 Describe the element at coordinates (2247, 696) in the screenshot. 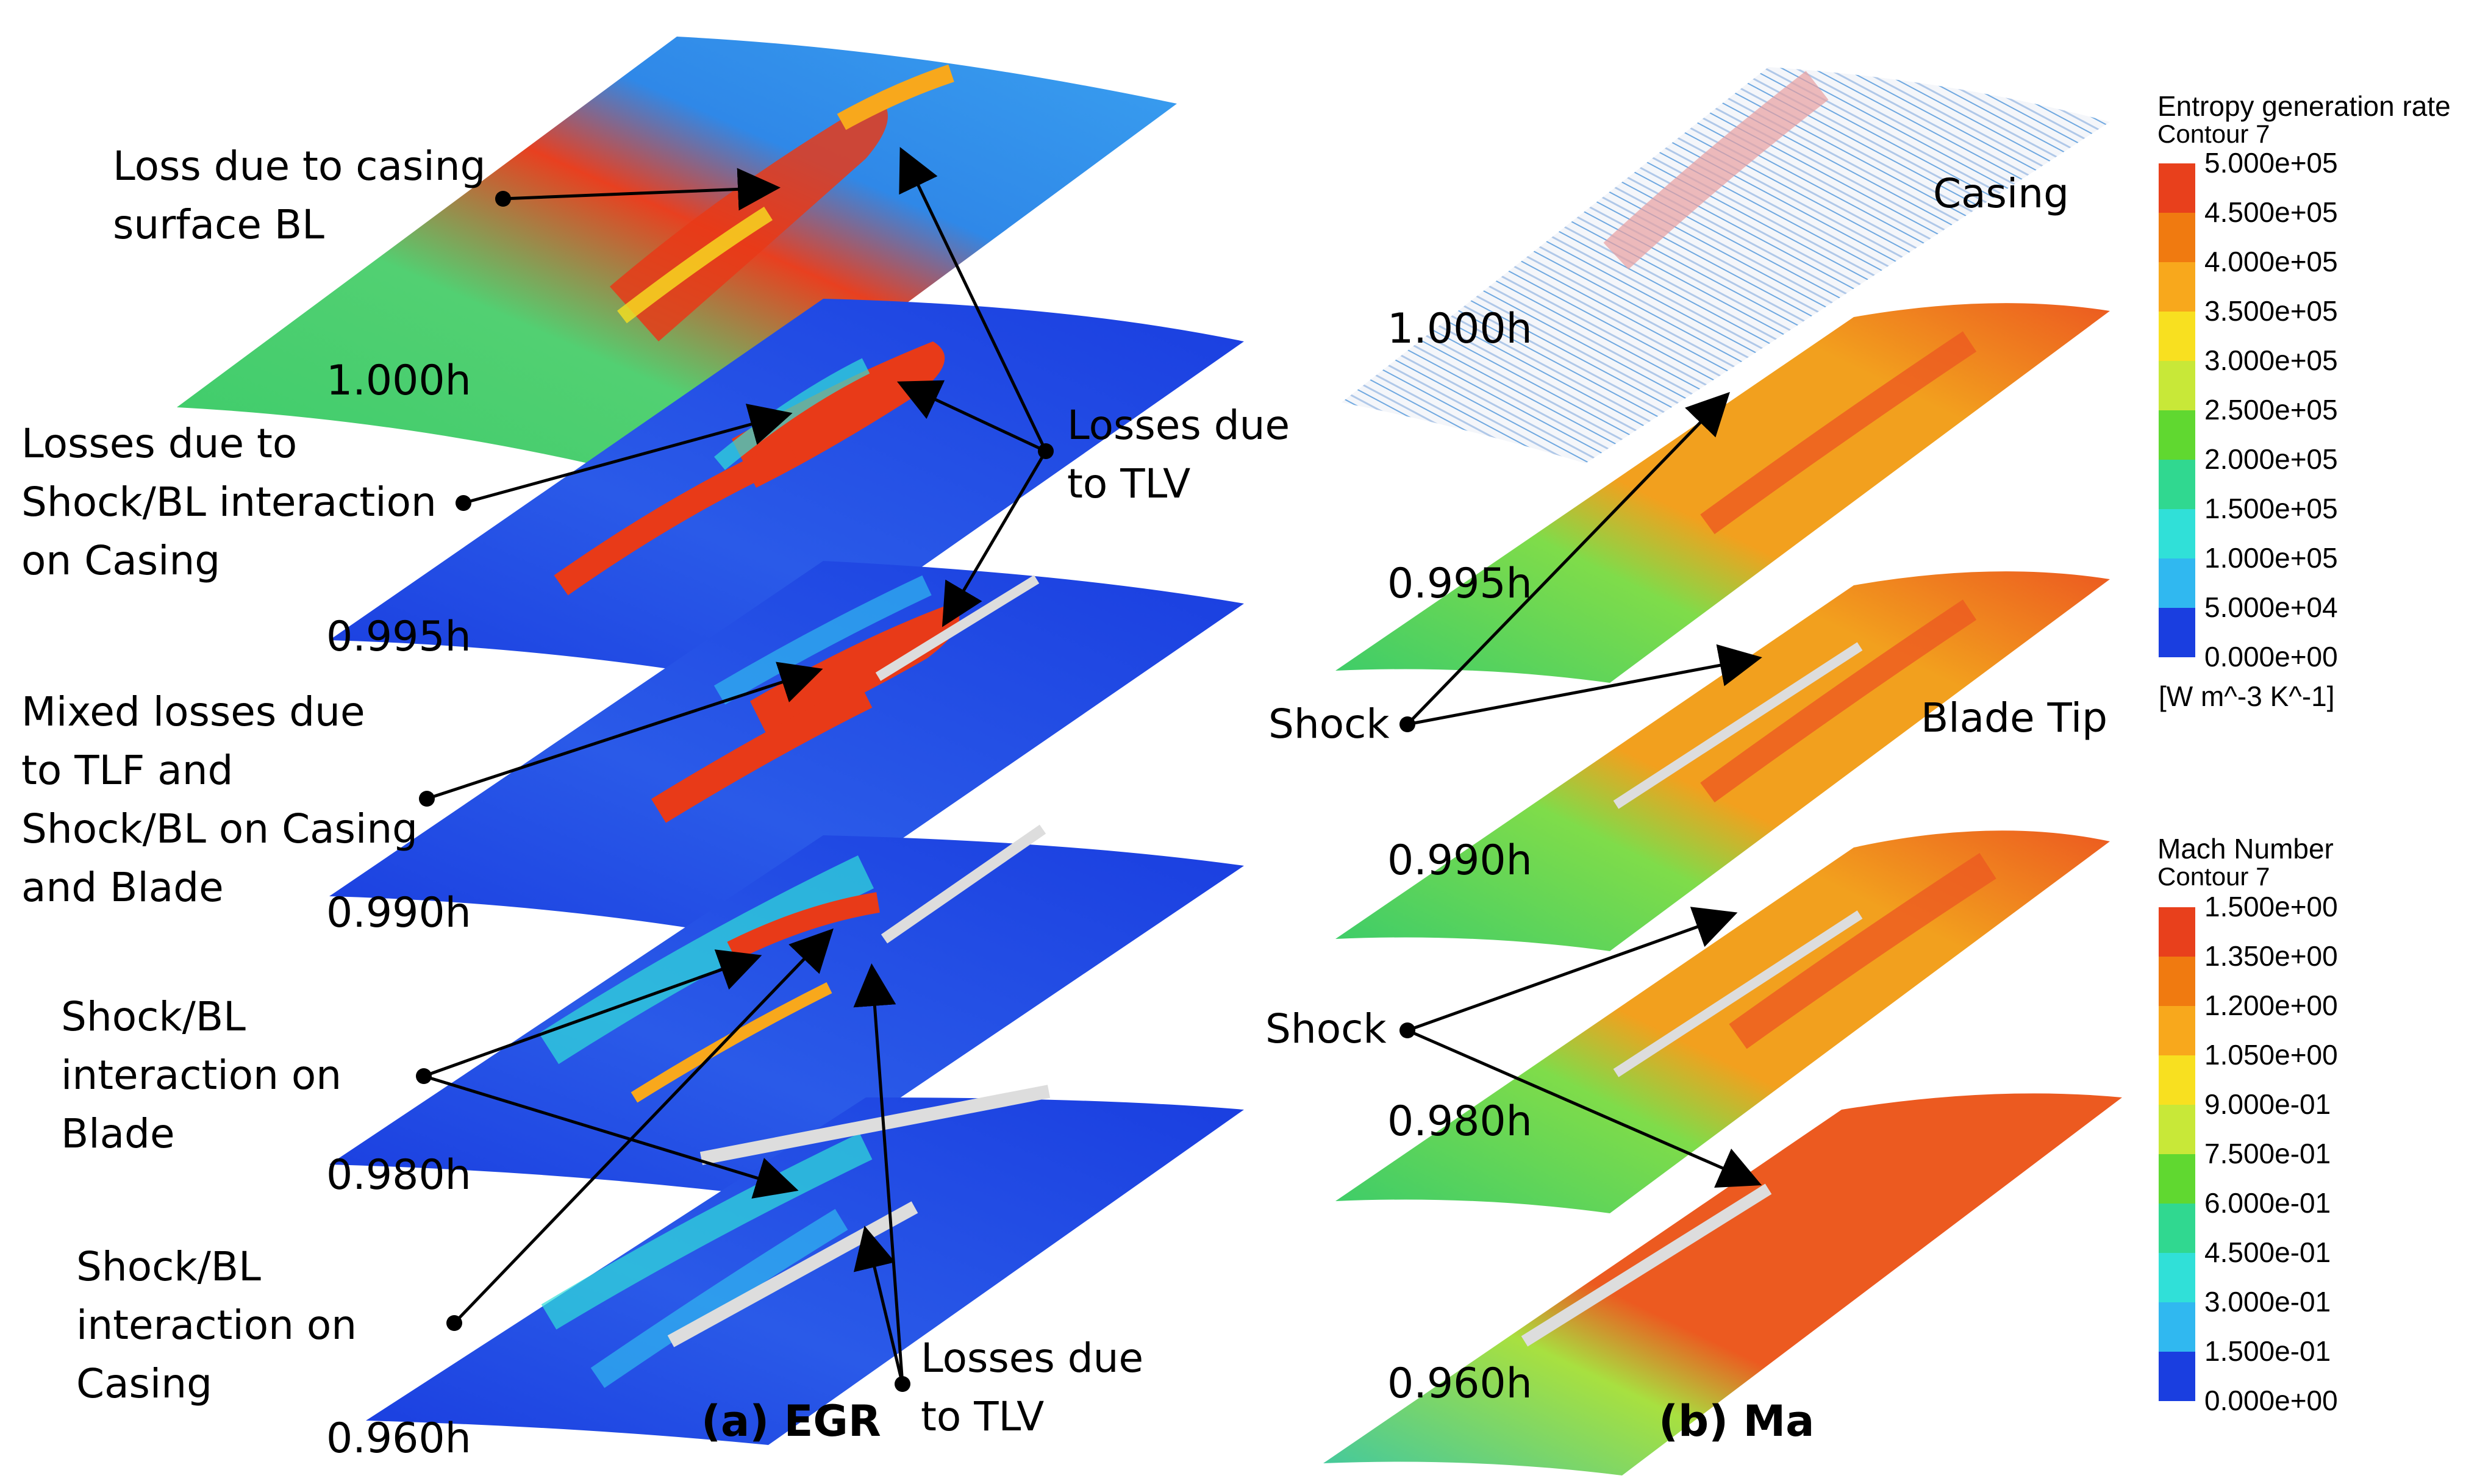

I see `colorbar-entropy-unit: [W m^-3 K^-1]` at that location.